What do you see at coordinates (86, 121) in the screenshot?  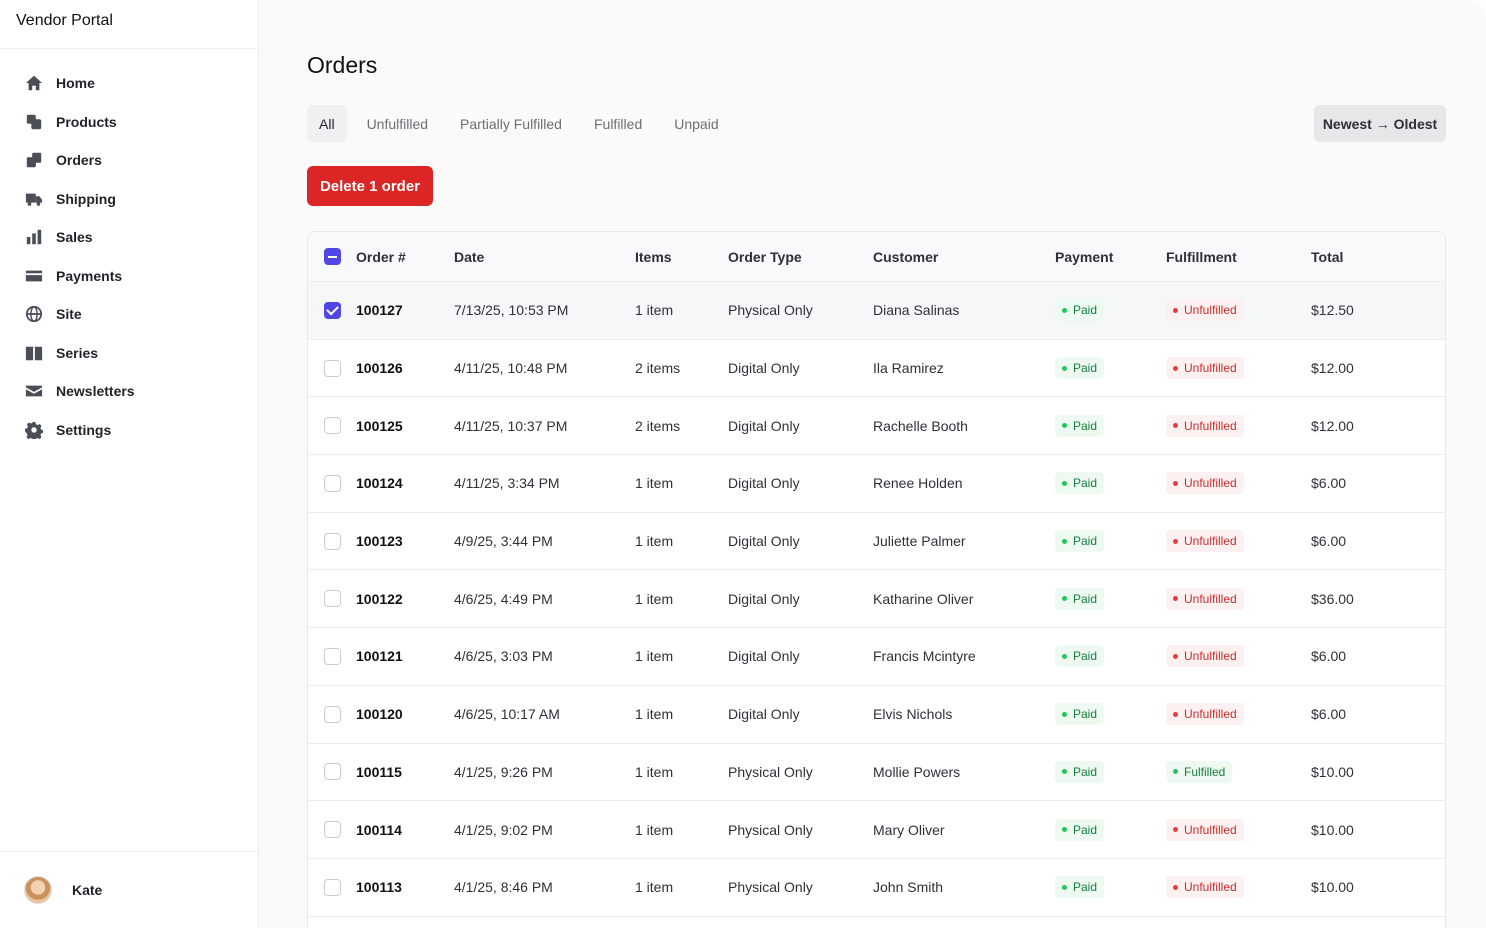 I see `sidebar-item-label: Products` at bounding box center [86, 121].